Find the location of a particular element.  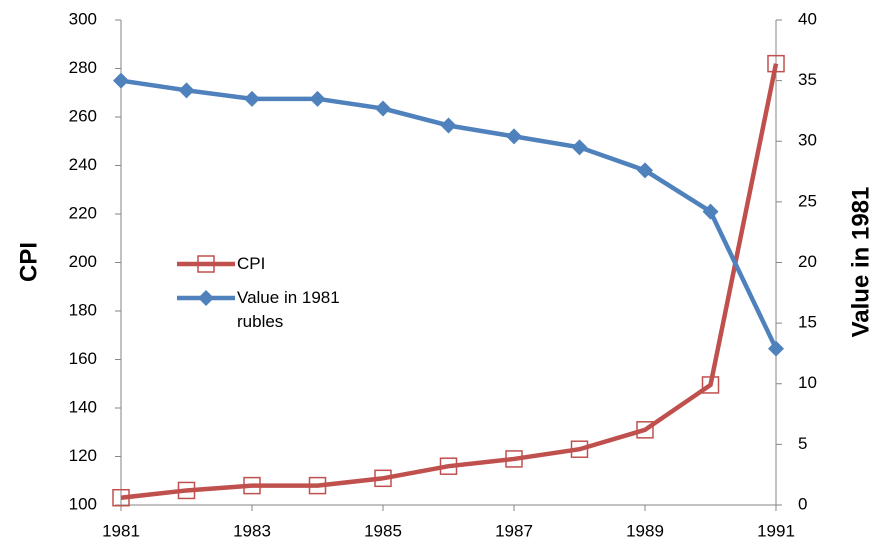

x-tick-label: 1985 is located at coordinates (383, 530).